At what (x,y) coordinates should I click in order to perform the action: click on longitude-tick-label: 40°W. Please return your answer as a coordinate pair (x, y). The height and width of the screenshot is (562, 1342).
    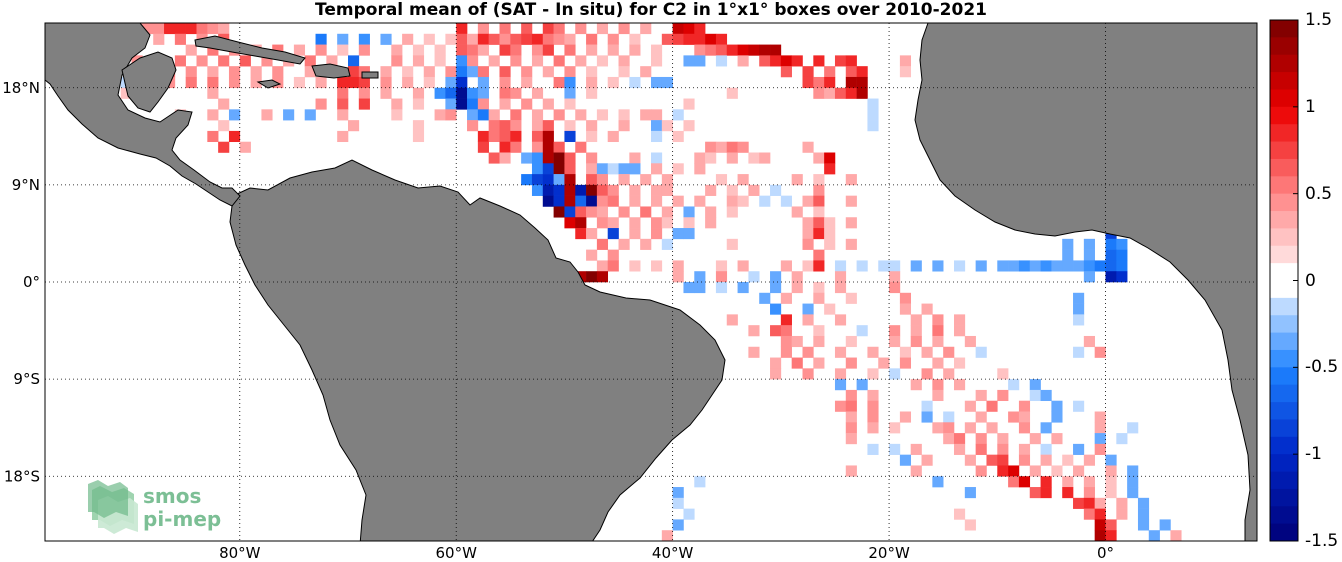
    Looking at the image, I should click on (673, 553).